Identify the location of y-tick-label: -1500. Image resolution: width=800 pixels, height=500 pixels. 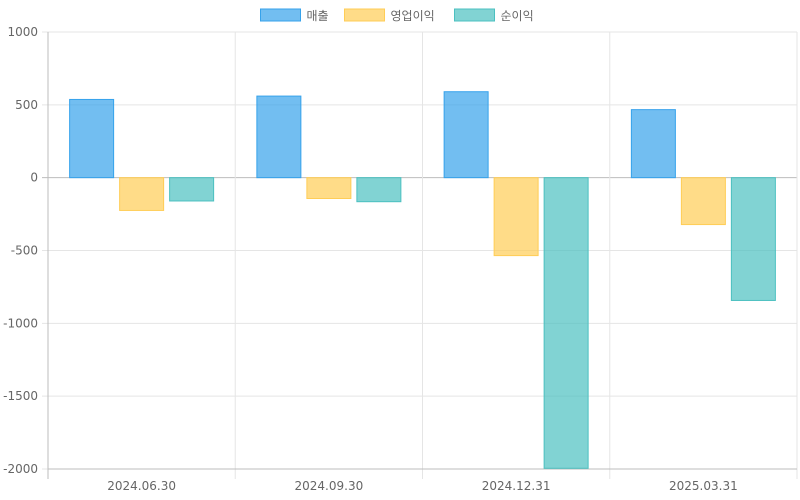
(20, 396).